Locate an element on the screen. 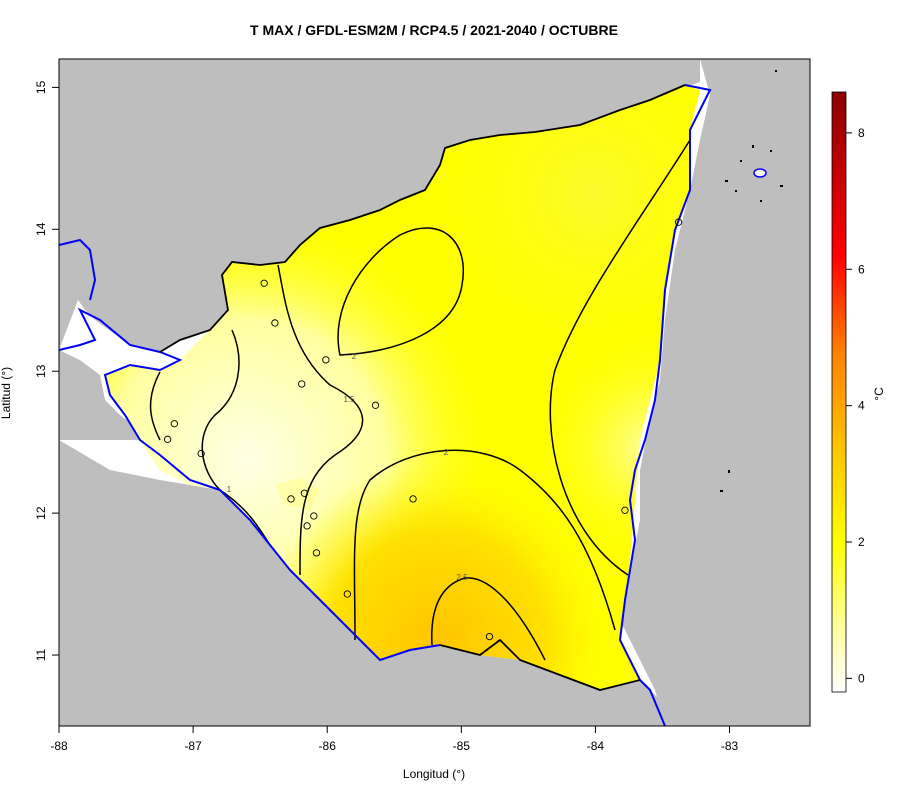 This screenshot has height=800, width=900. contour-label: 1.5 is located at coordinates (349, 399).